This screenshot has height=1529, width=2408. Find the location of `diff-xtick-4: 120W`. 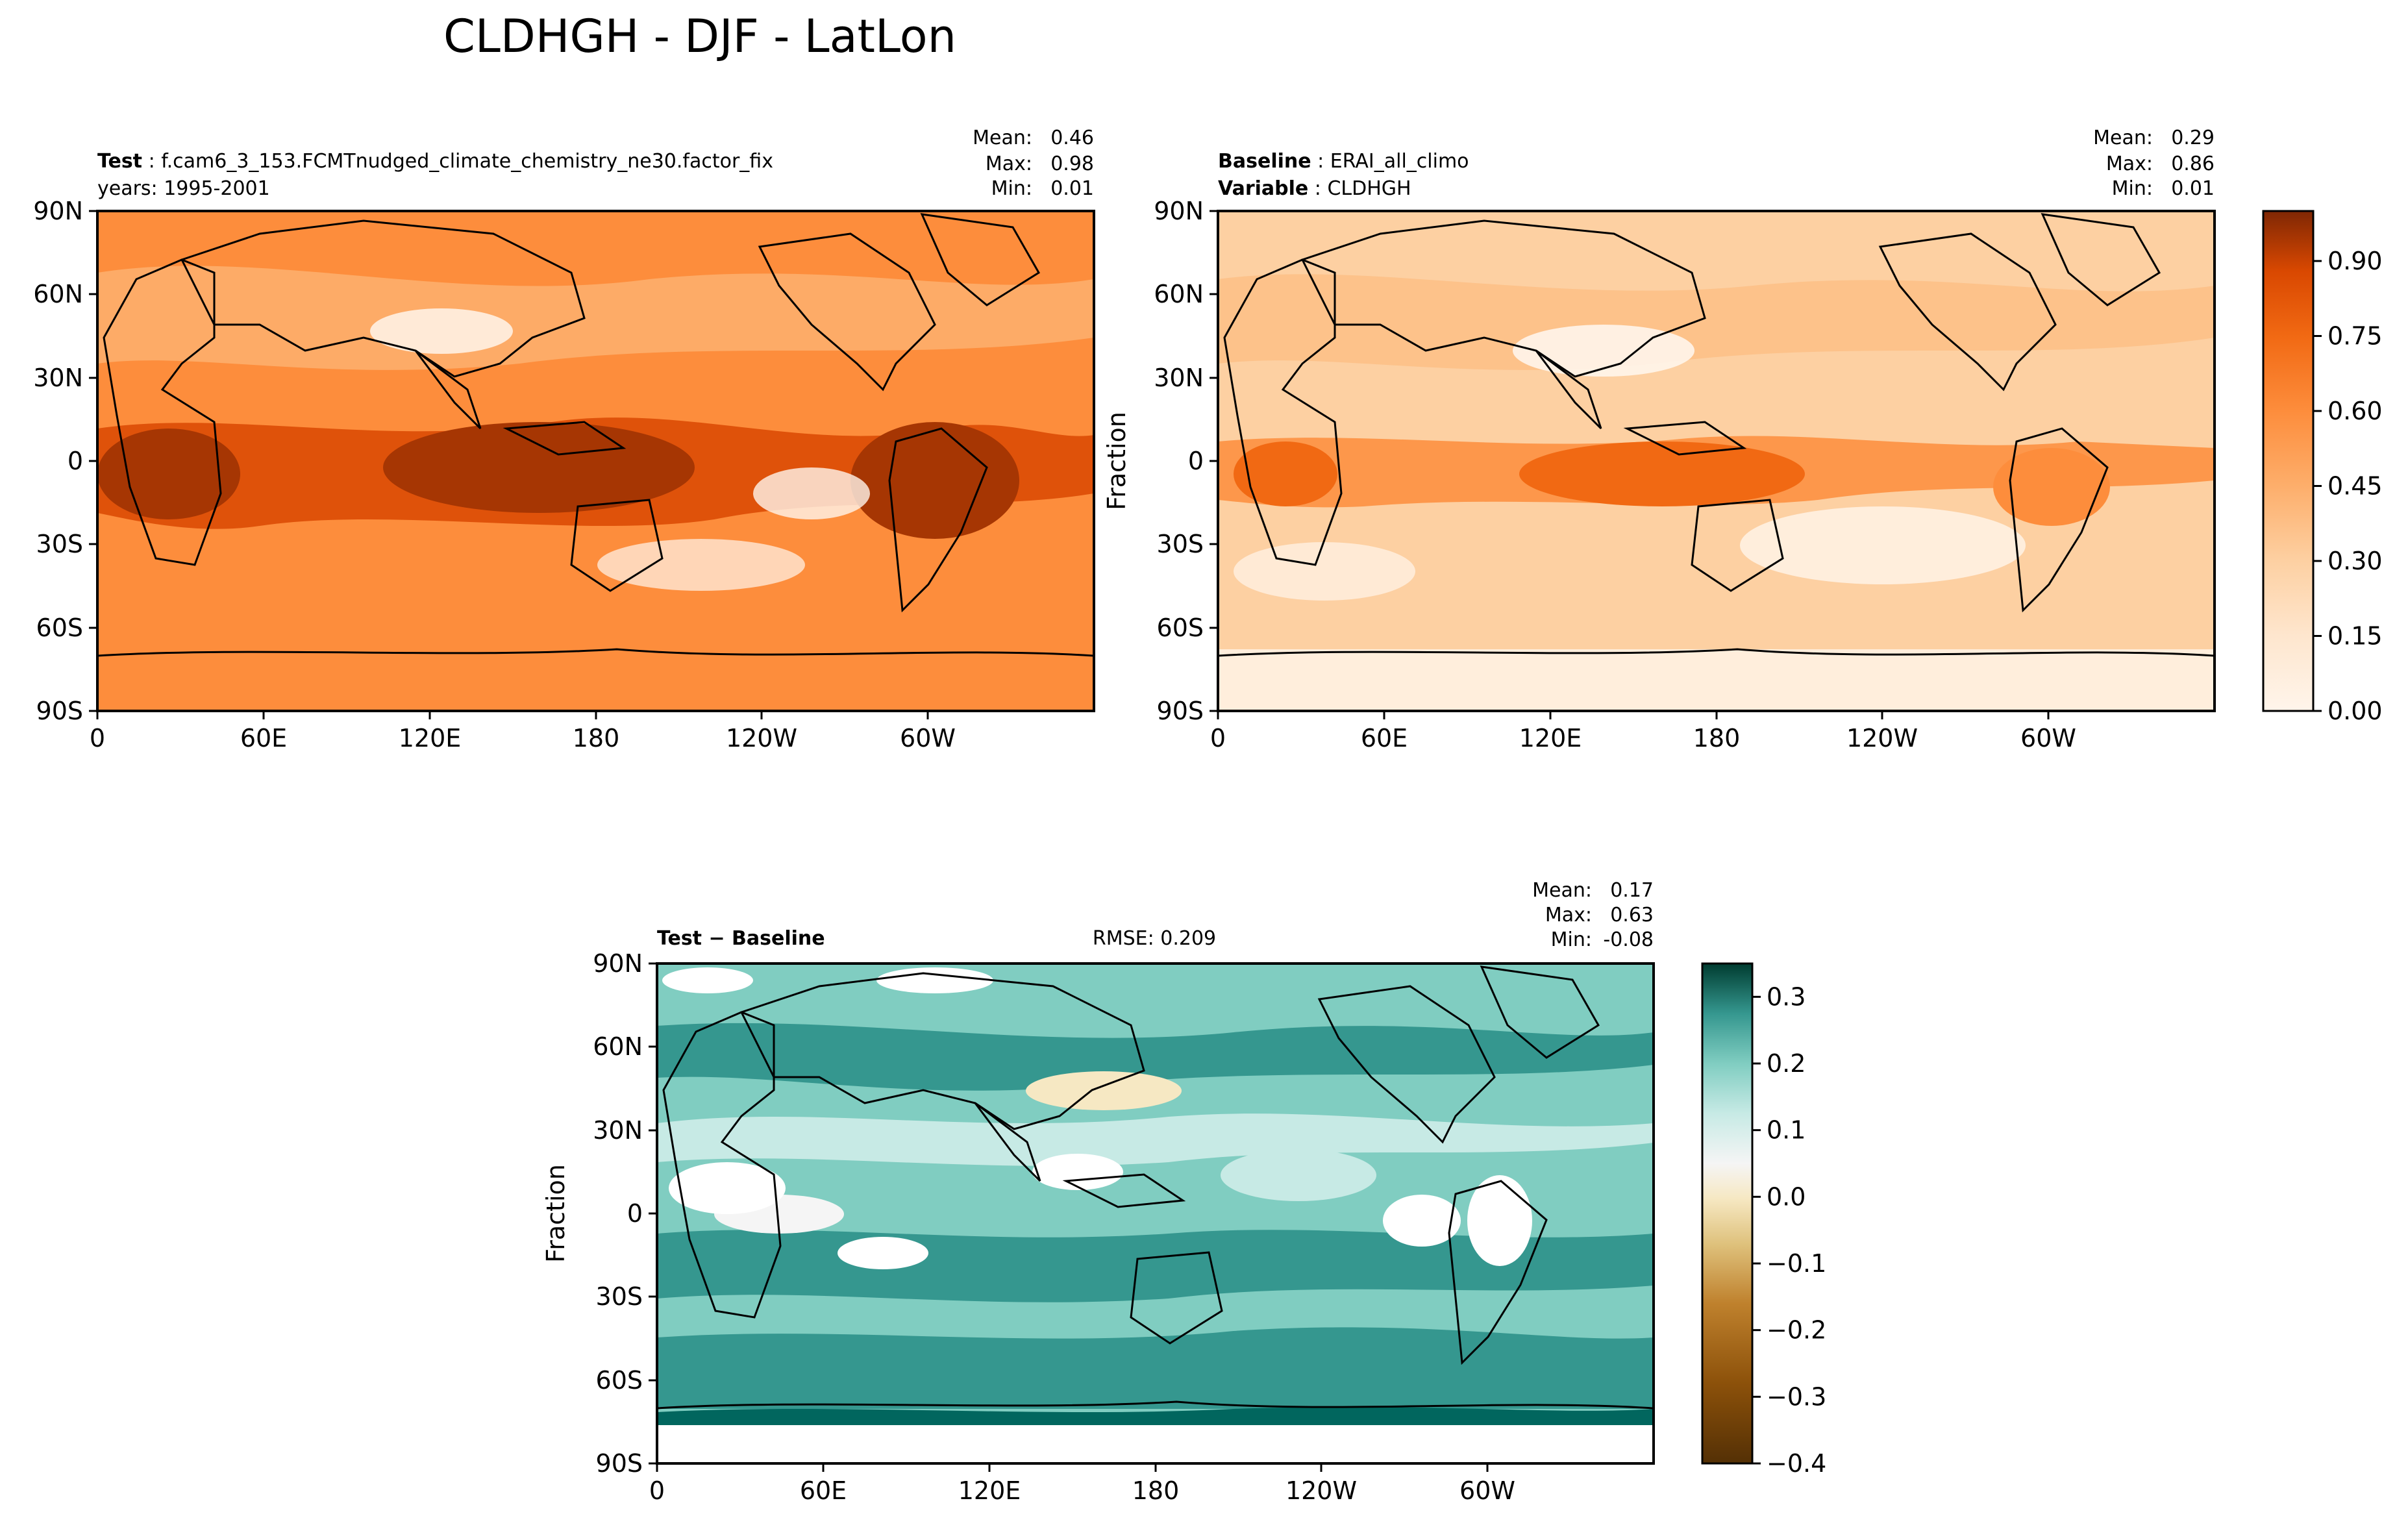

diff-xtick-4: 120W is located at coordinates (1321, 1490).